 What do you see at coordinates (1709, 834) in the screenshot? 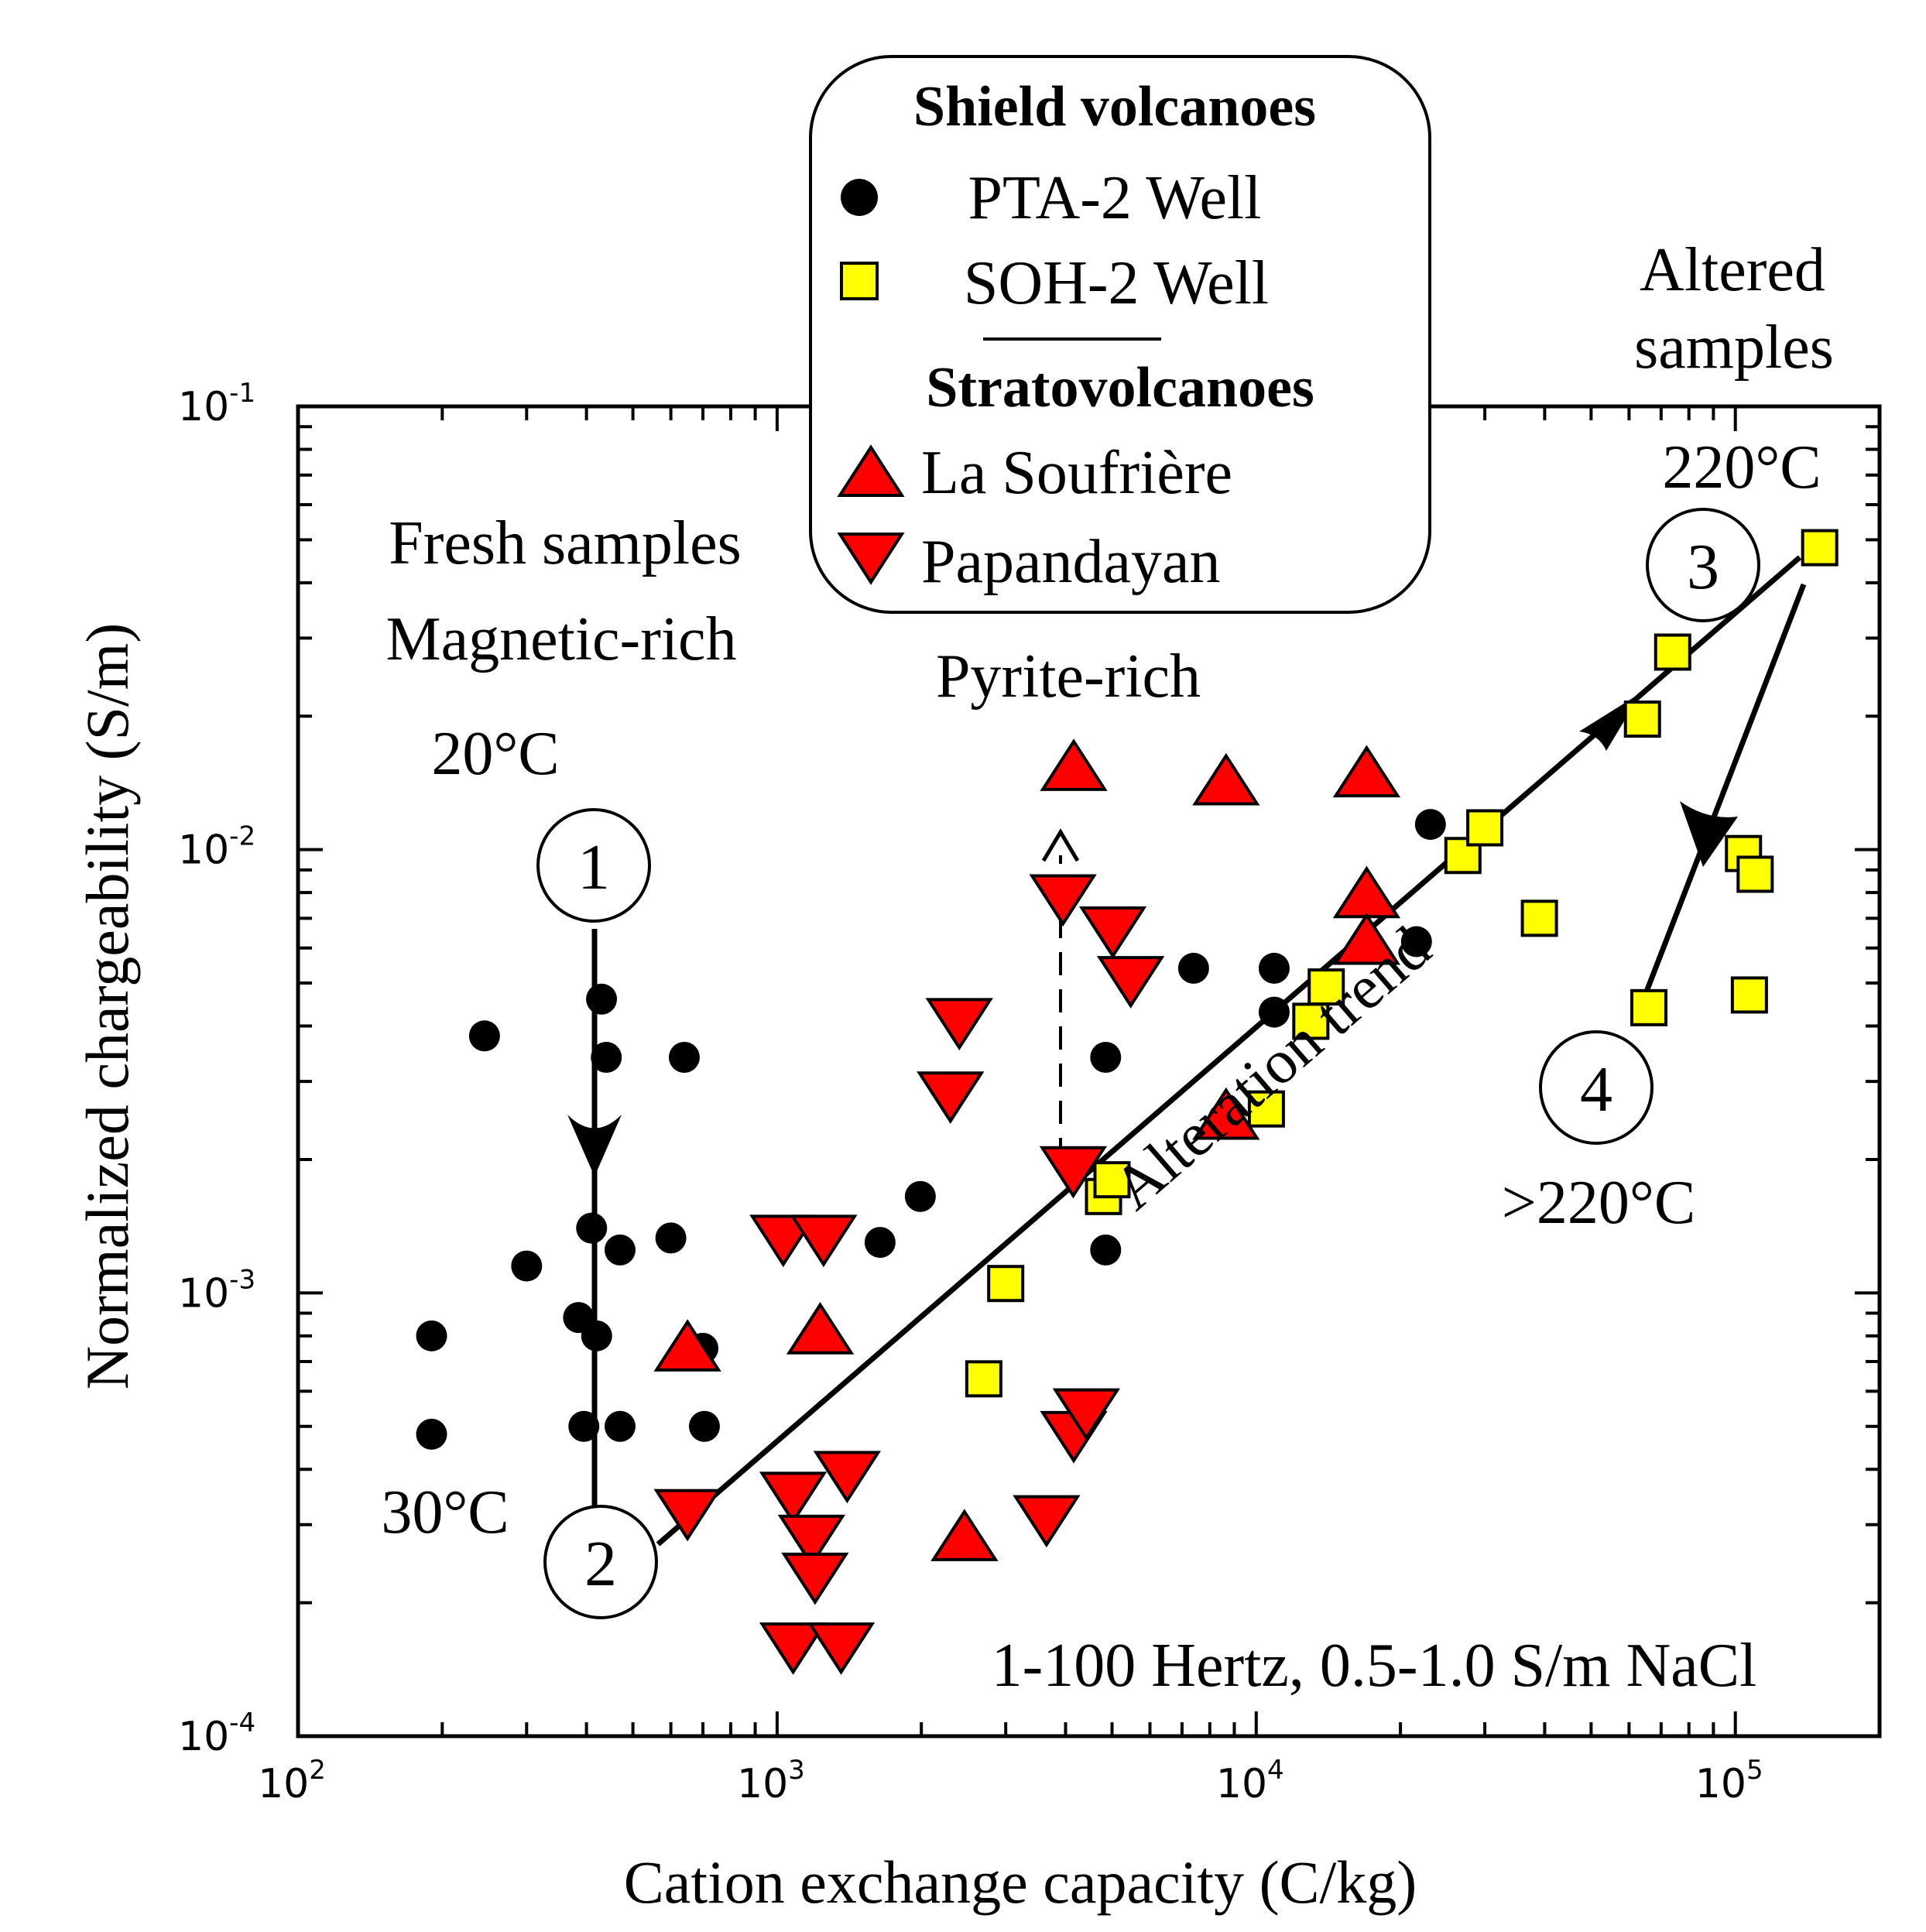
I see `heating-arrowhead` at bounding box center [1709, 834].